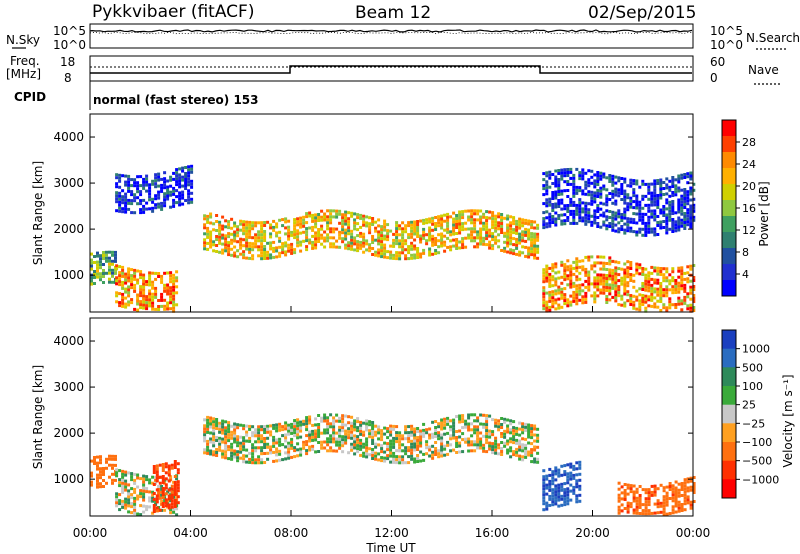 The image size is (800, 554). Describe the element at coordinates (717, 62) in the screenshot. I see `nave-tick-top: 60` at that location.